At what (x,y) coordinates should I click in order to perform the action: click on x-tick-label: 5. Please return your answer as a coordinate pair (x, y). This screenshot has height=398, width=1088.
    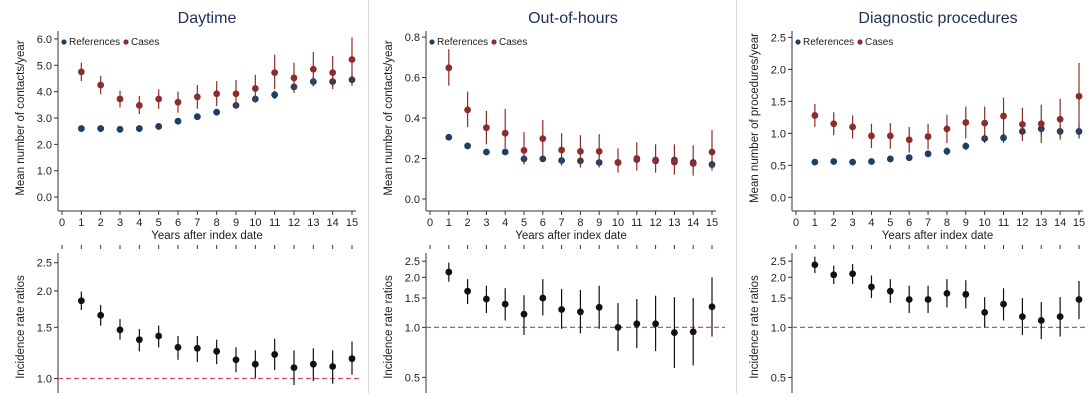
    Looking at the image, I should click on (159, 223).